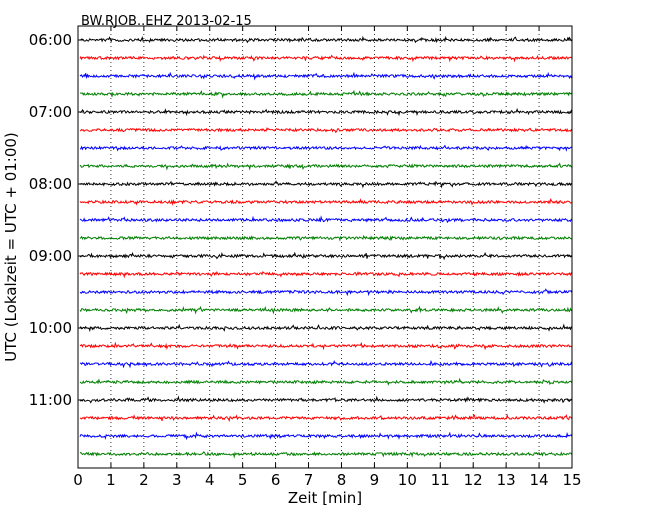  Describe the element at coordinates (243, 480) in the screenshot. I see `x-tick-label: 5` at that location.